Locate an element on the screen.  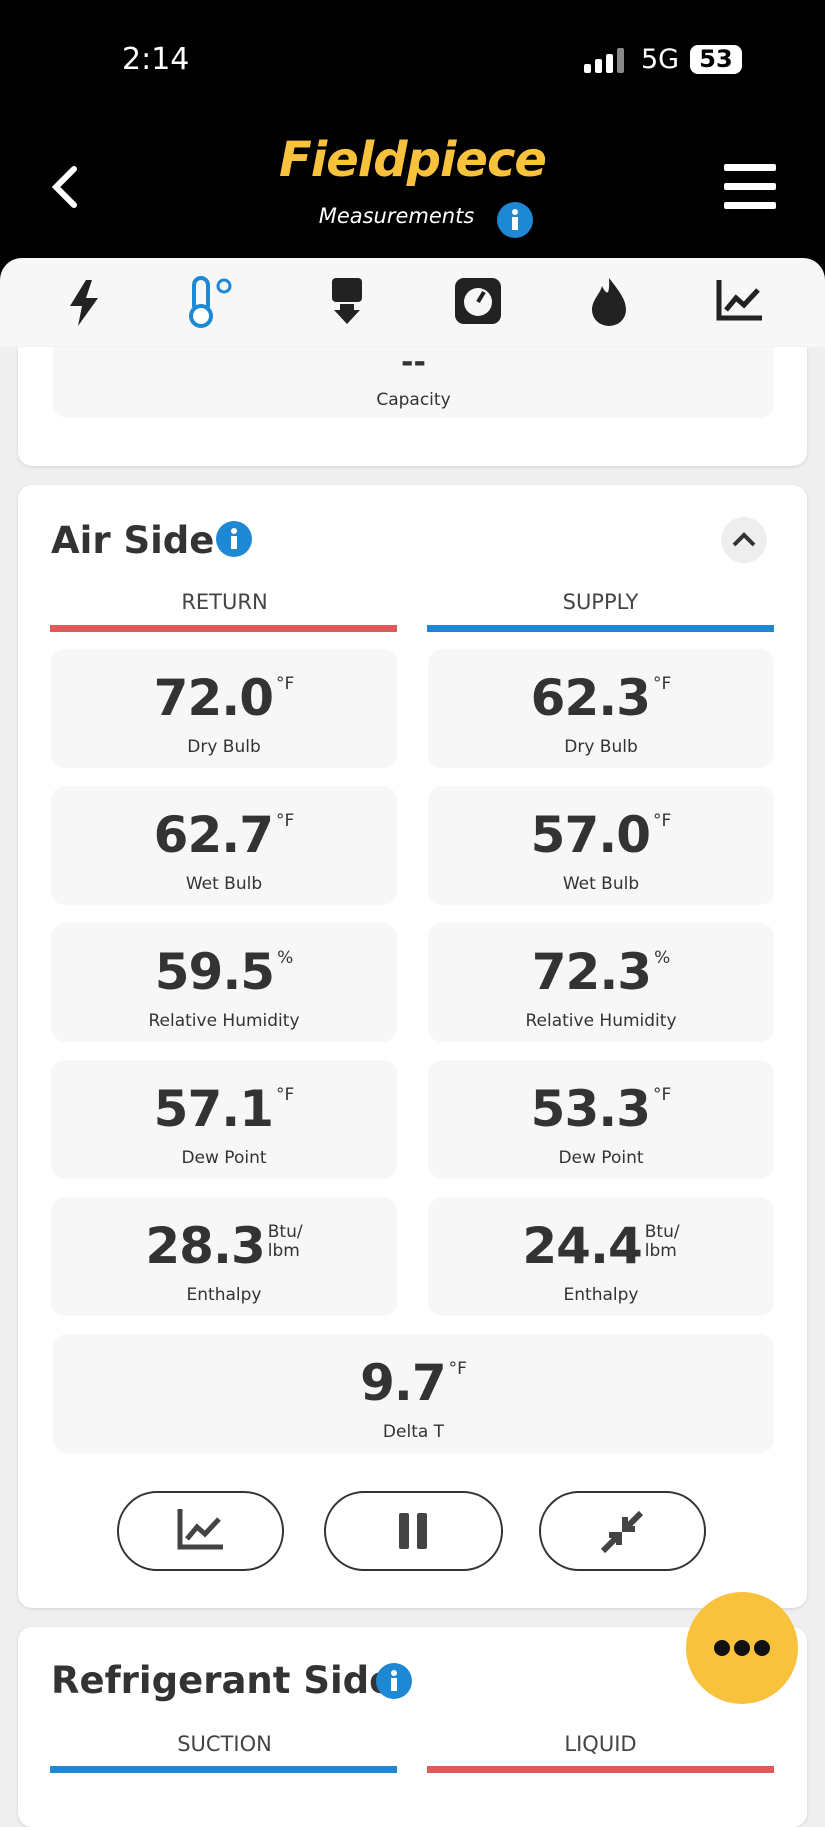
section-title: Refrigerant Side is located at coordinates (223, 1680).